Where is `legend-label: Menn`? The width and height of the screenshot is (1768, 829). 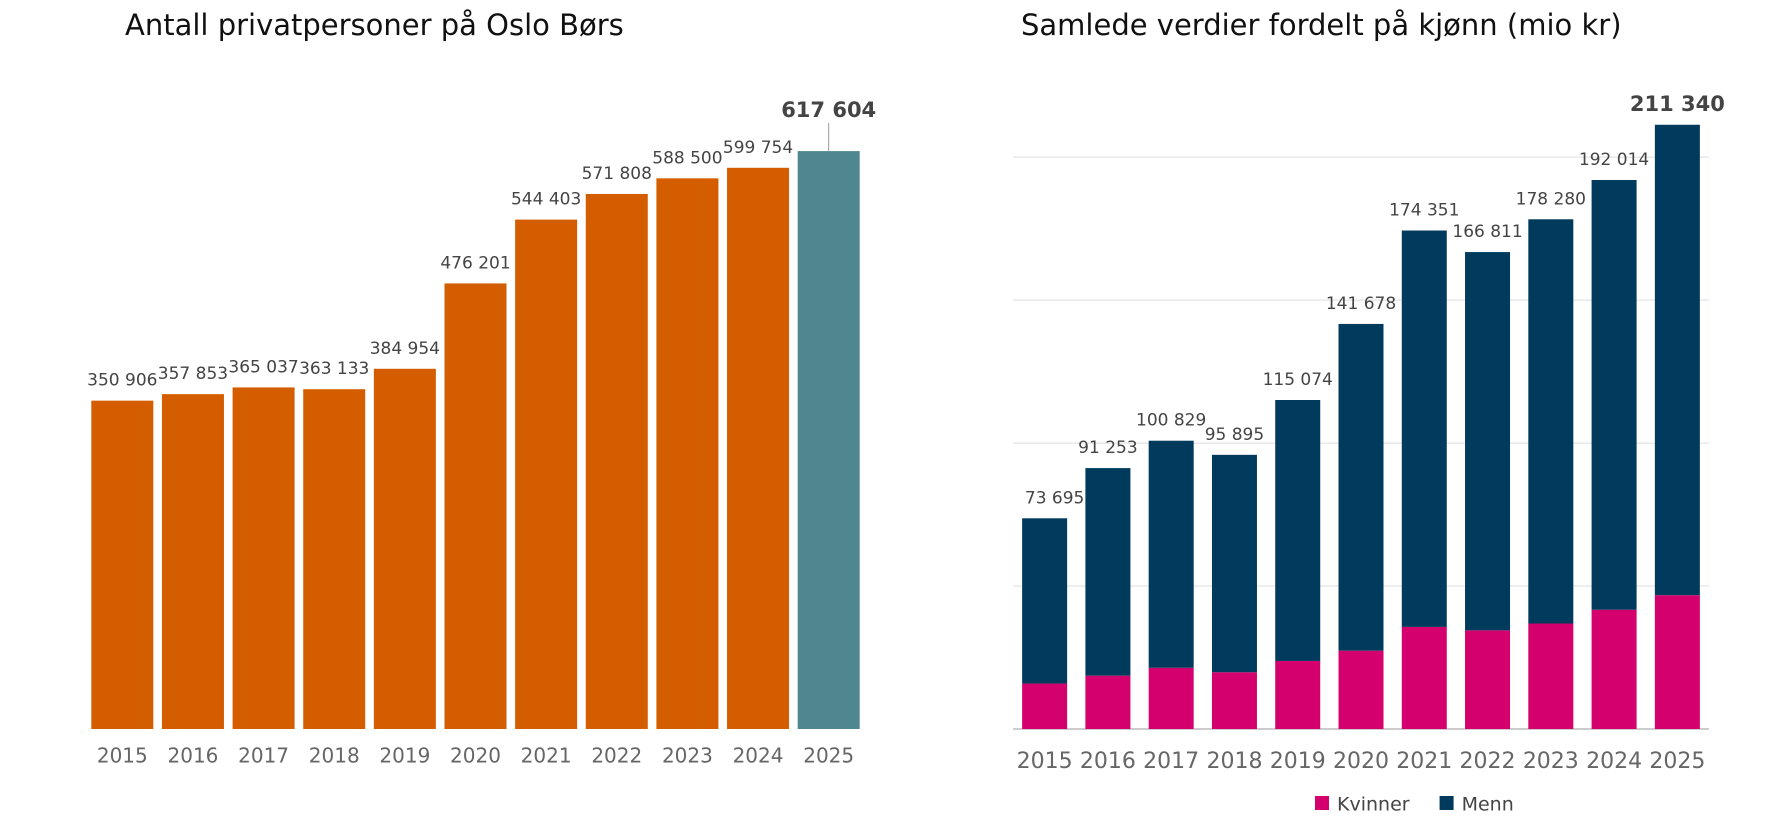
legend-label: Menn is located at coordinates (1488, 805).